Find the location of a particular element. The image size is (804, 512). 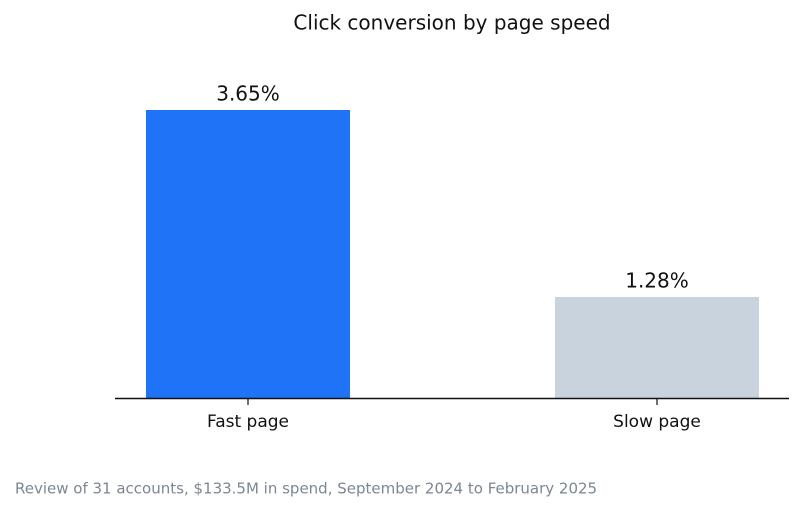

chart-title: Click conversion by page speed is located at coordinates (451, 23).